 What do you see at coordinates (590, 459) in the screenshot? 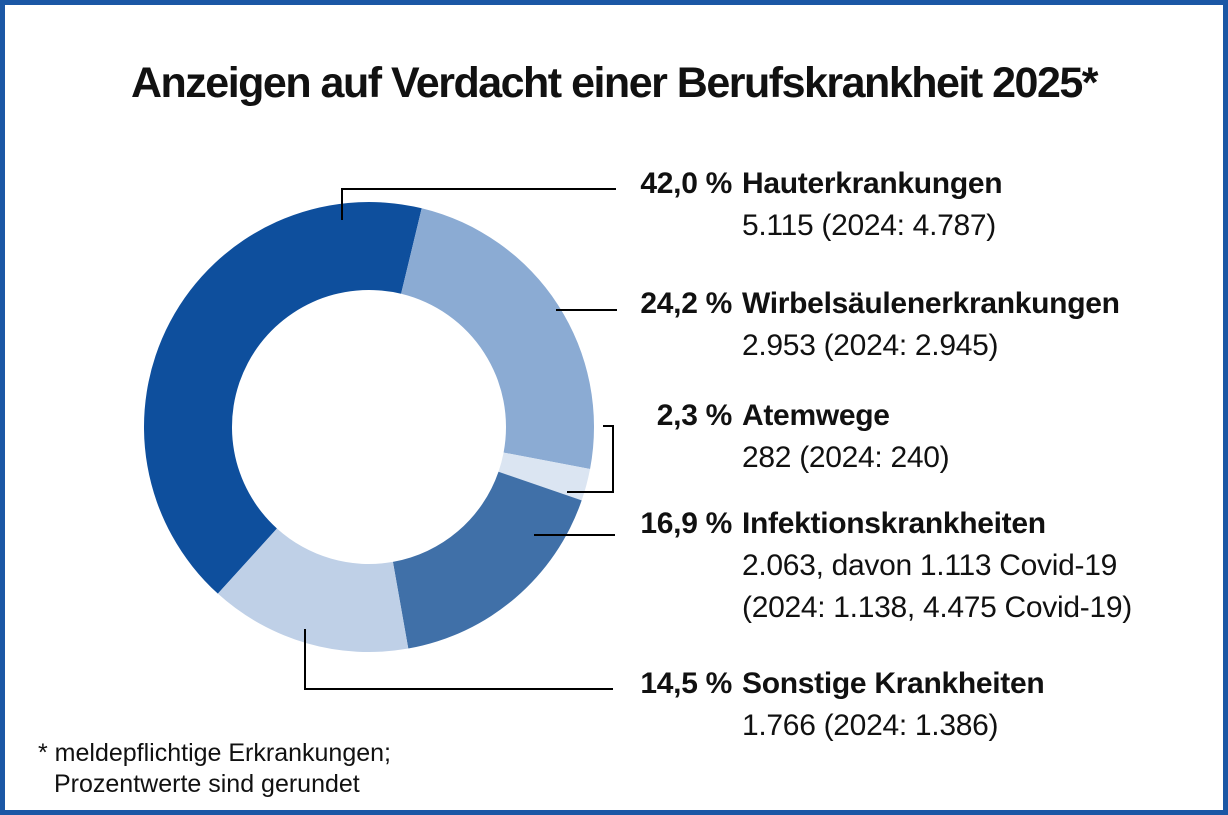
I see `leader-line-atemwege` at bounding box center [590, 459].